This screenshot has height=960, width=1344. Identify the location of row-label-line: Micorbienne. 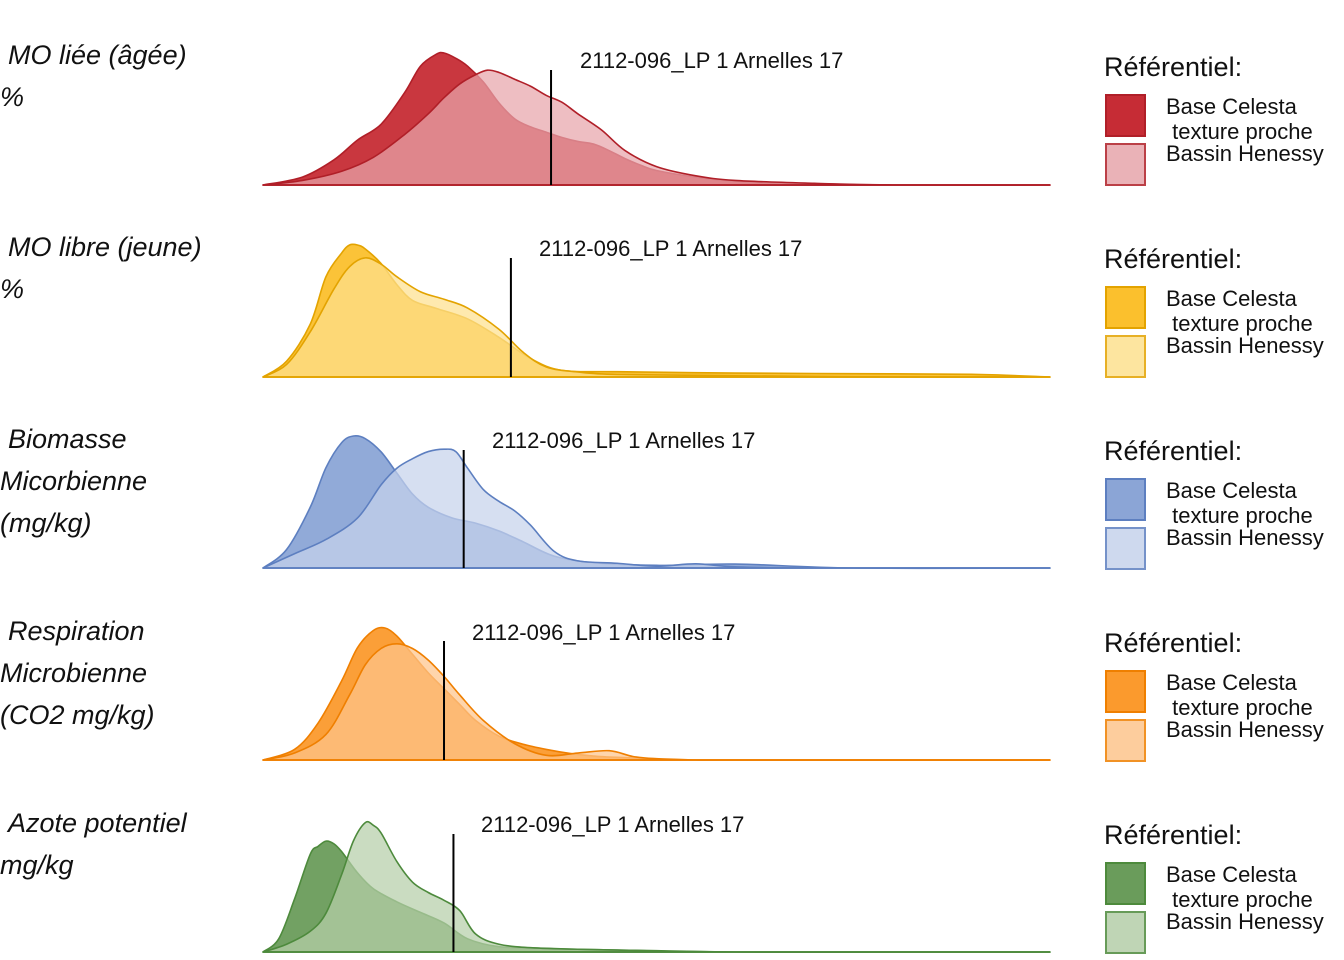
(74, 481).